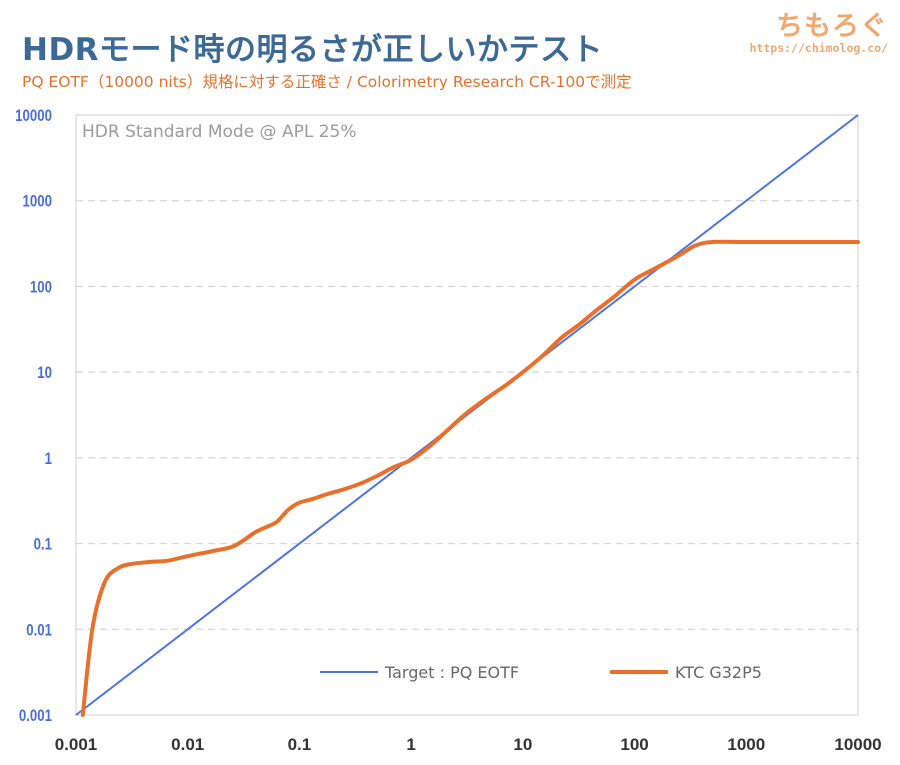 Image resolution: width=900 pixels, height=765 pixels. I want to click on x-tick-label: 0.1, so click(300, 744).